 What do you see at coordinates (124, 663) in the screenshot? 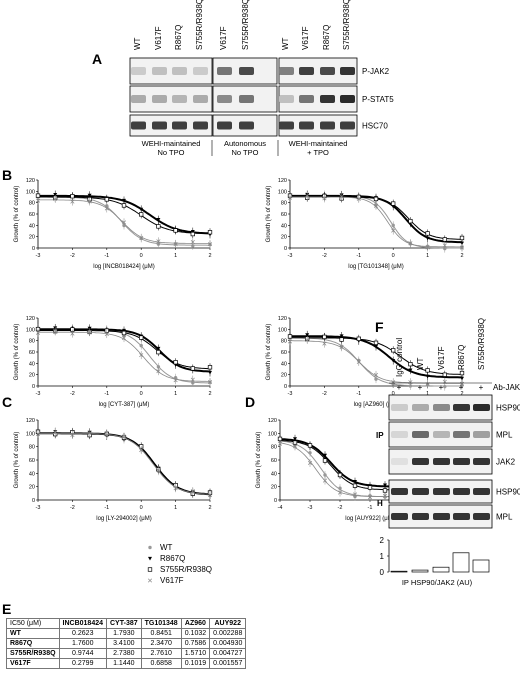
I see `ic50-cell: 1.1440` at bounding box center [124, 663].